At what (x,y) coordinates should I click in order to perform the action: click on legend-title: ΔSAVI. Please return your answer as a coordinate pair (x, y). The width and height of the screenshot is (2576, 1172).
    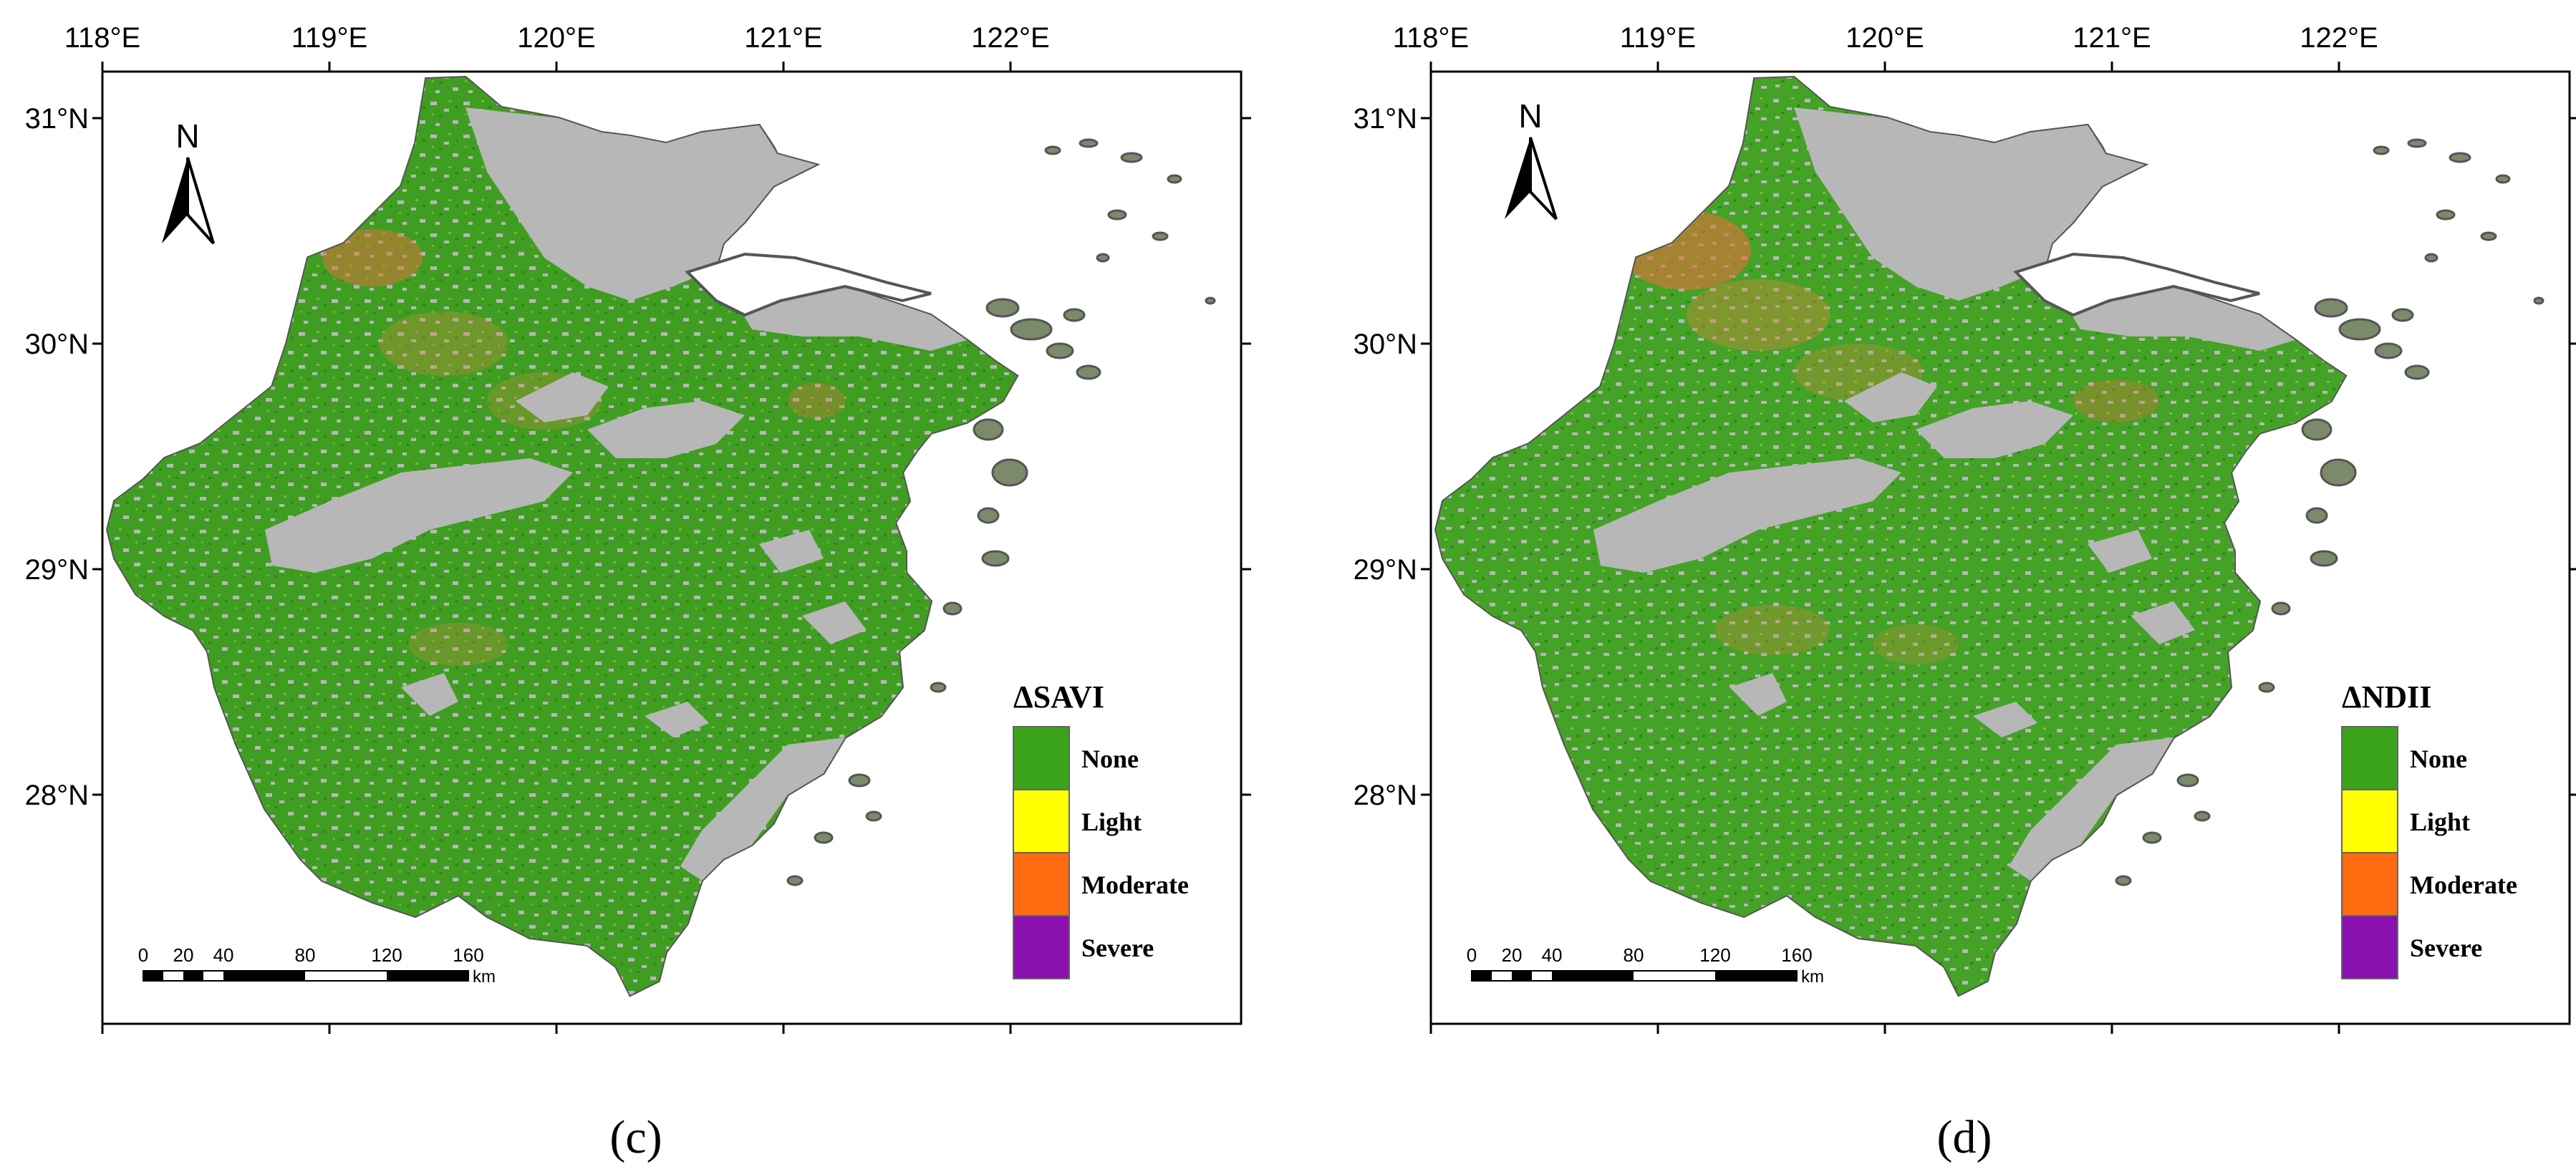
    Looking at the image, I should click on (1058, 697).